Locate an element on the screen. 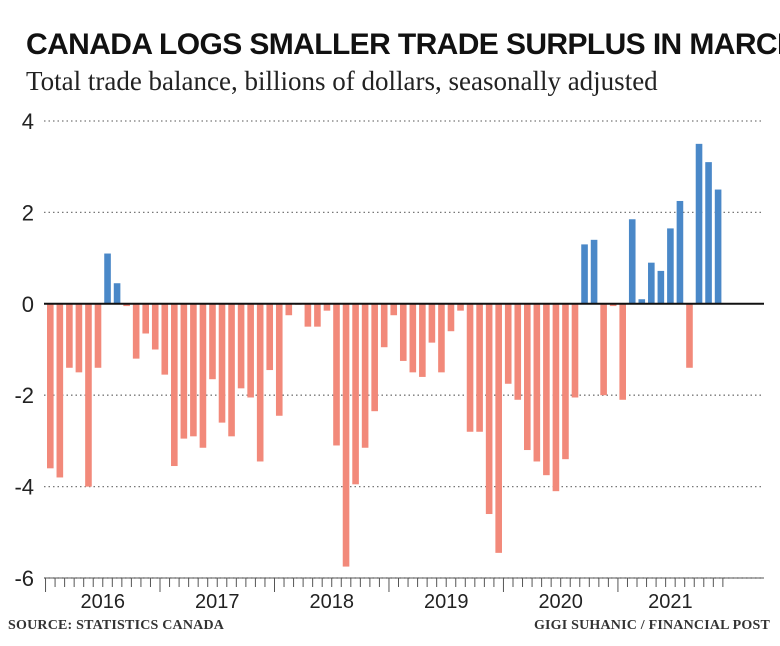  y-tick-label: 4 is located at coordinates (28, 121).